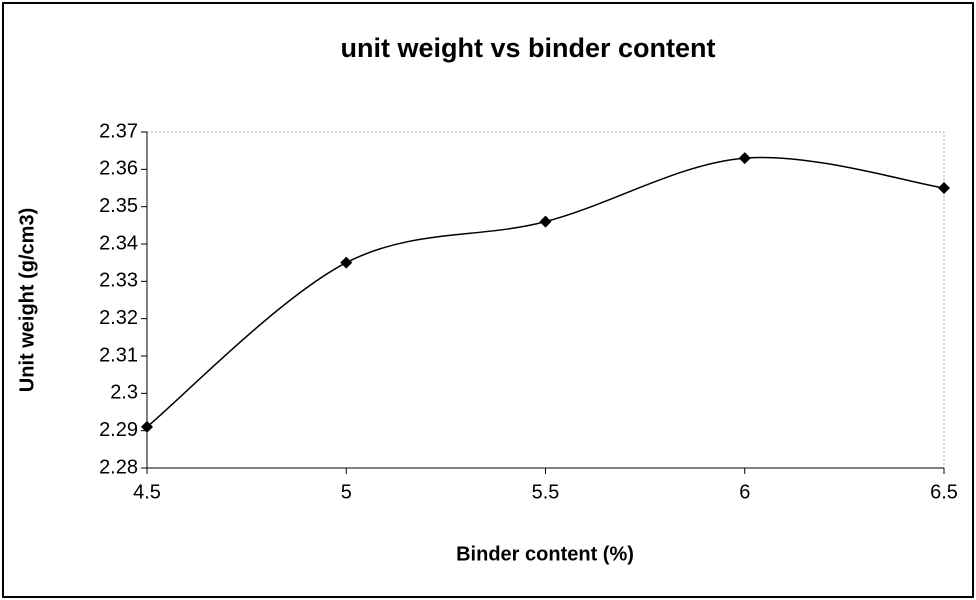 The height and width of the screenshot is (600, 976). I want to click on x-tick-label: 5, so click(346, 492).